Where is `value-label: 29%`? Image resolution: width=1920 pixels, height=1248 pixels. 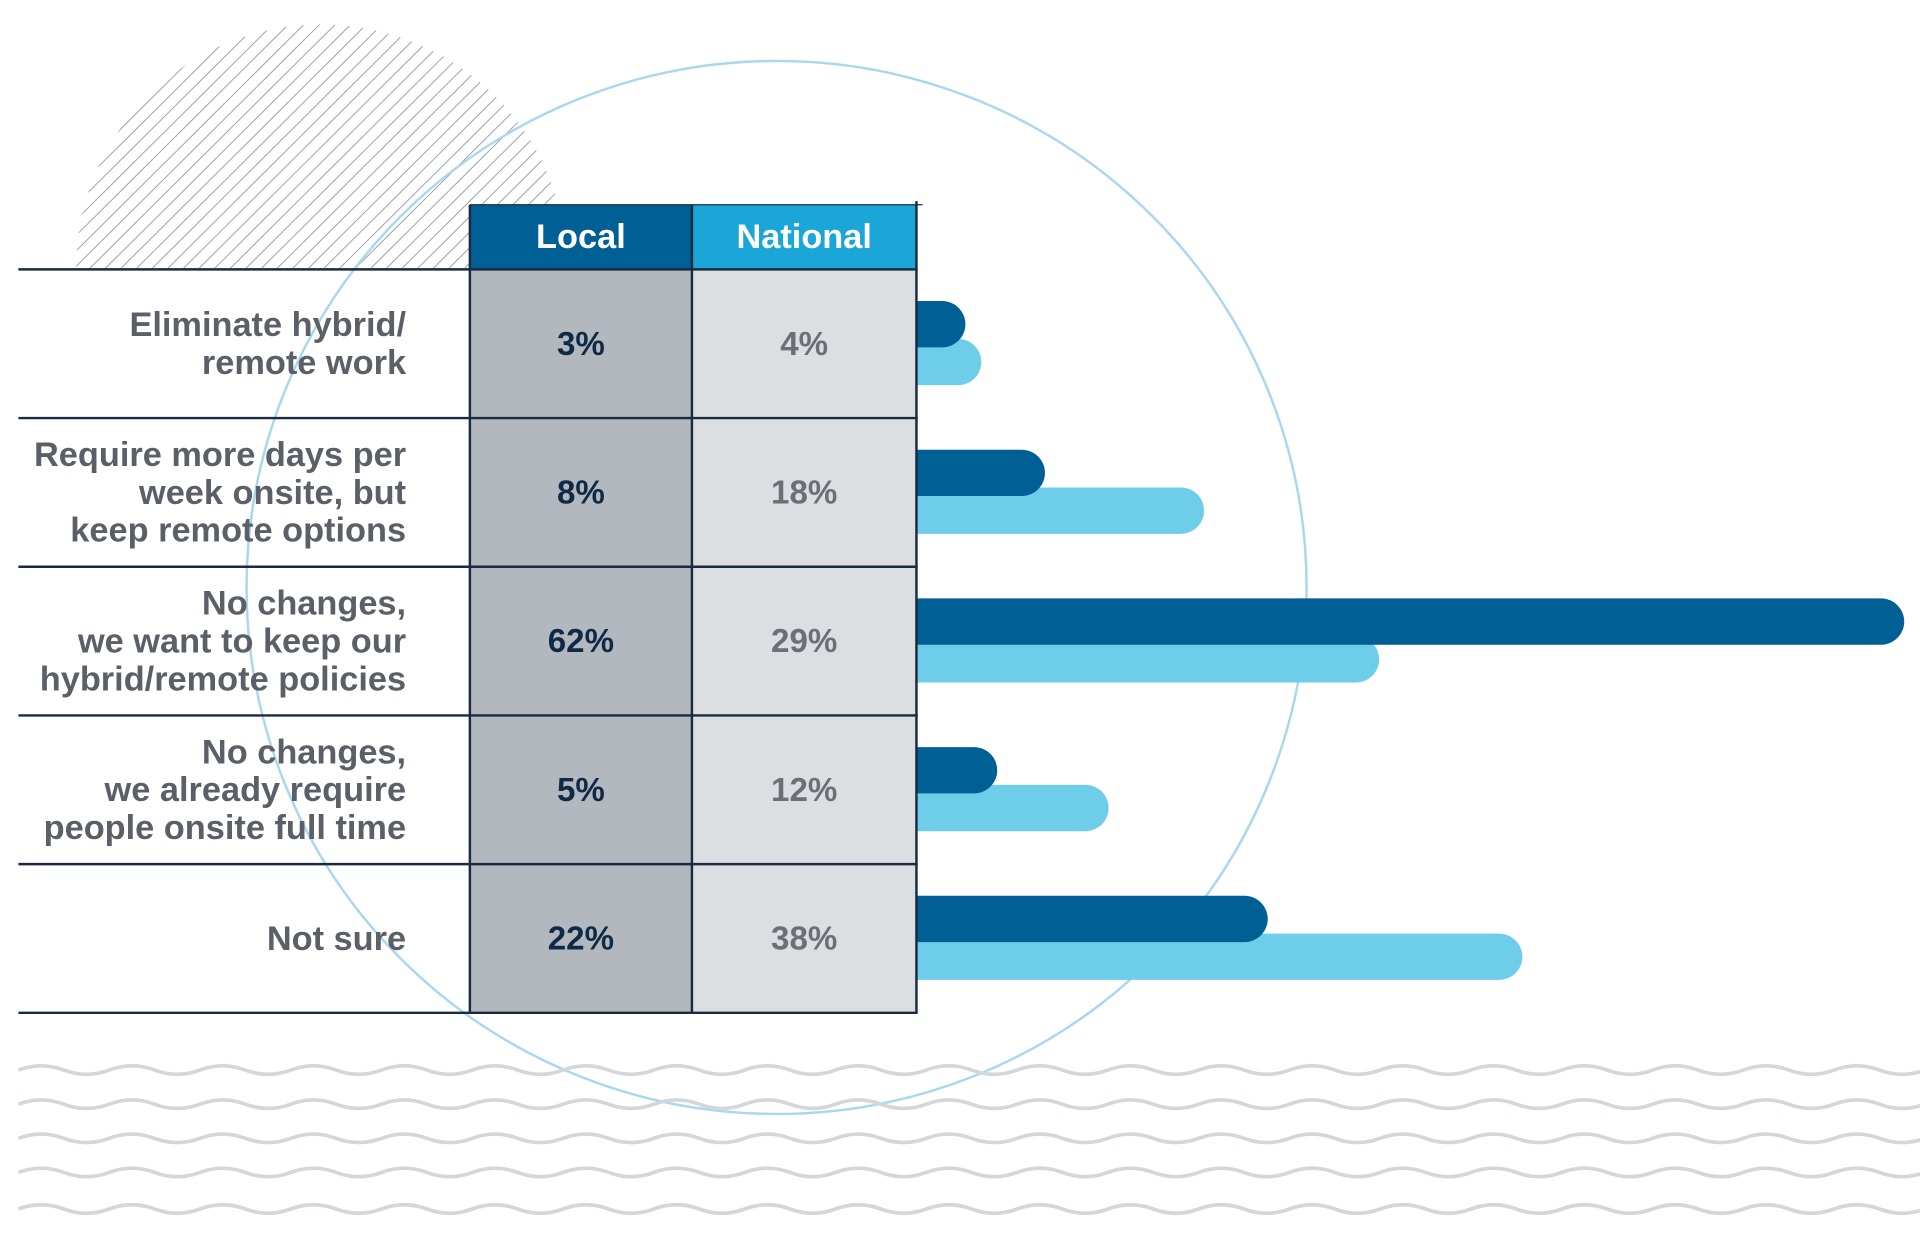 value-label: 29% is located at coordinates (804, 640).